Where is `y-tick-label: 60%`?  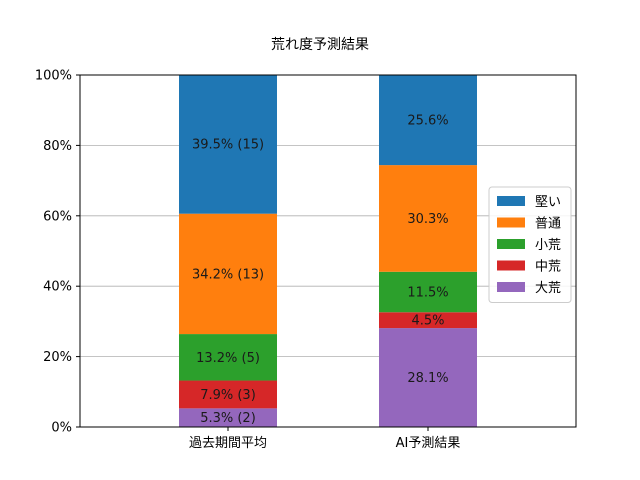 y-tick-label: 60% is located at coordinates (57, 216).